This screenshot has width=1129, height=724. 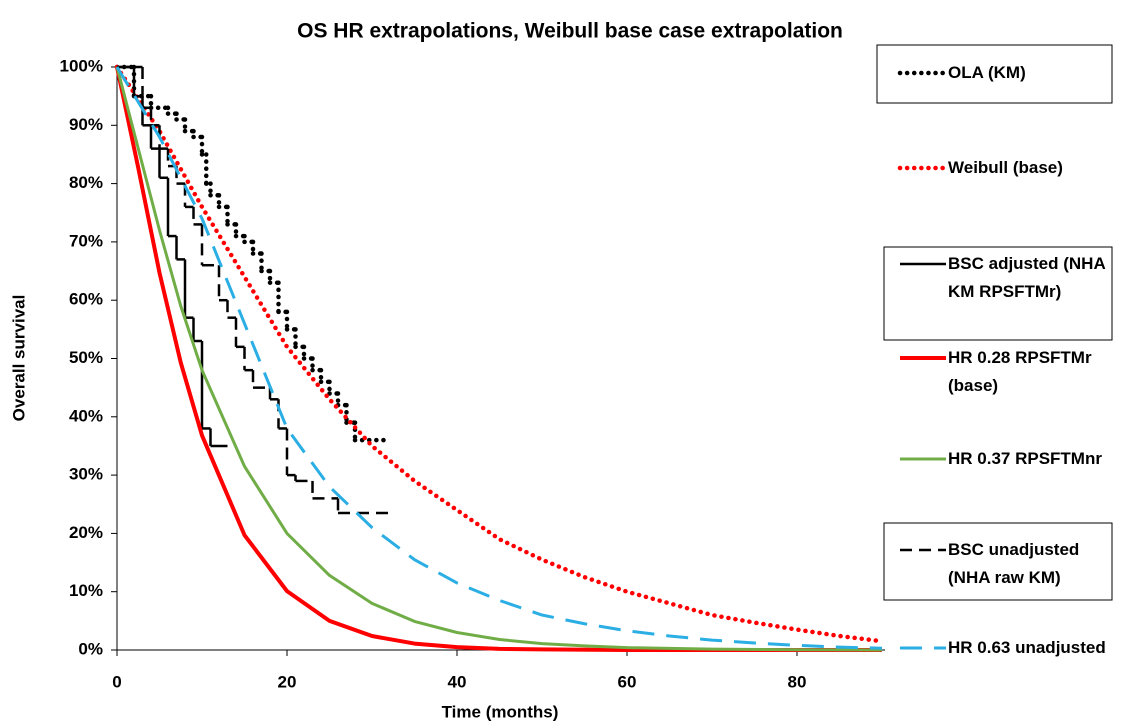 What do you see at coordinates (1020, 371) in the screenshot?
I see `legend-label: HR 0.28 RPSFTMr (base)` at bounding box center [1020, 371].